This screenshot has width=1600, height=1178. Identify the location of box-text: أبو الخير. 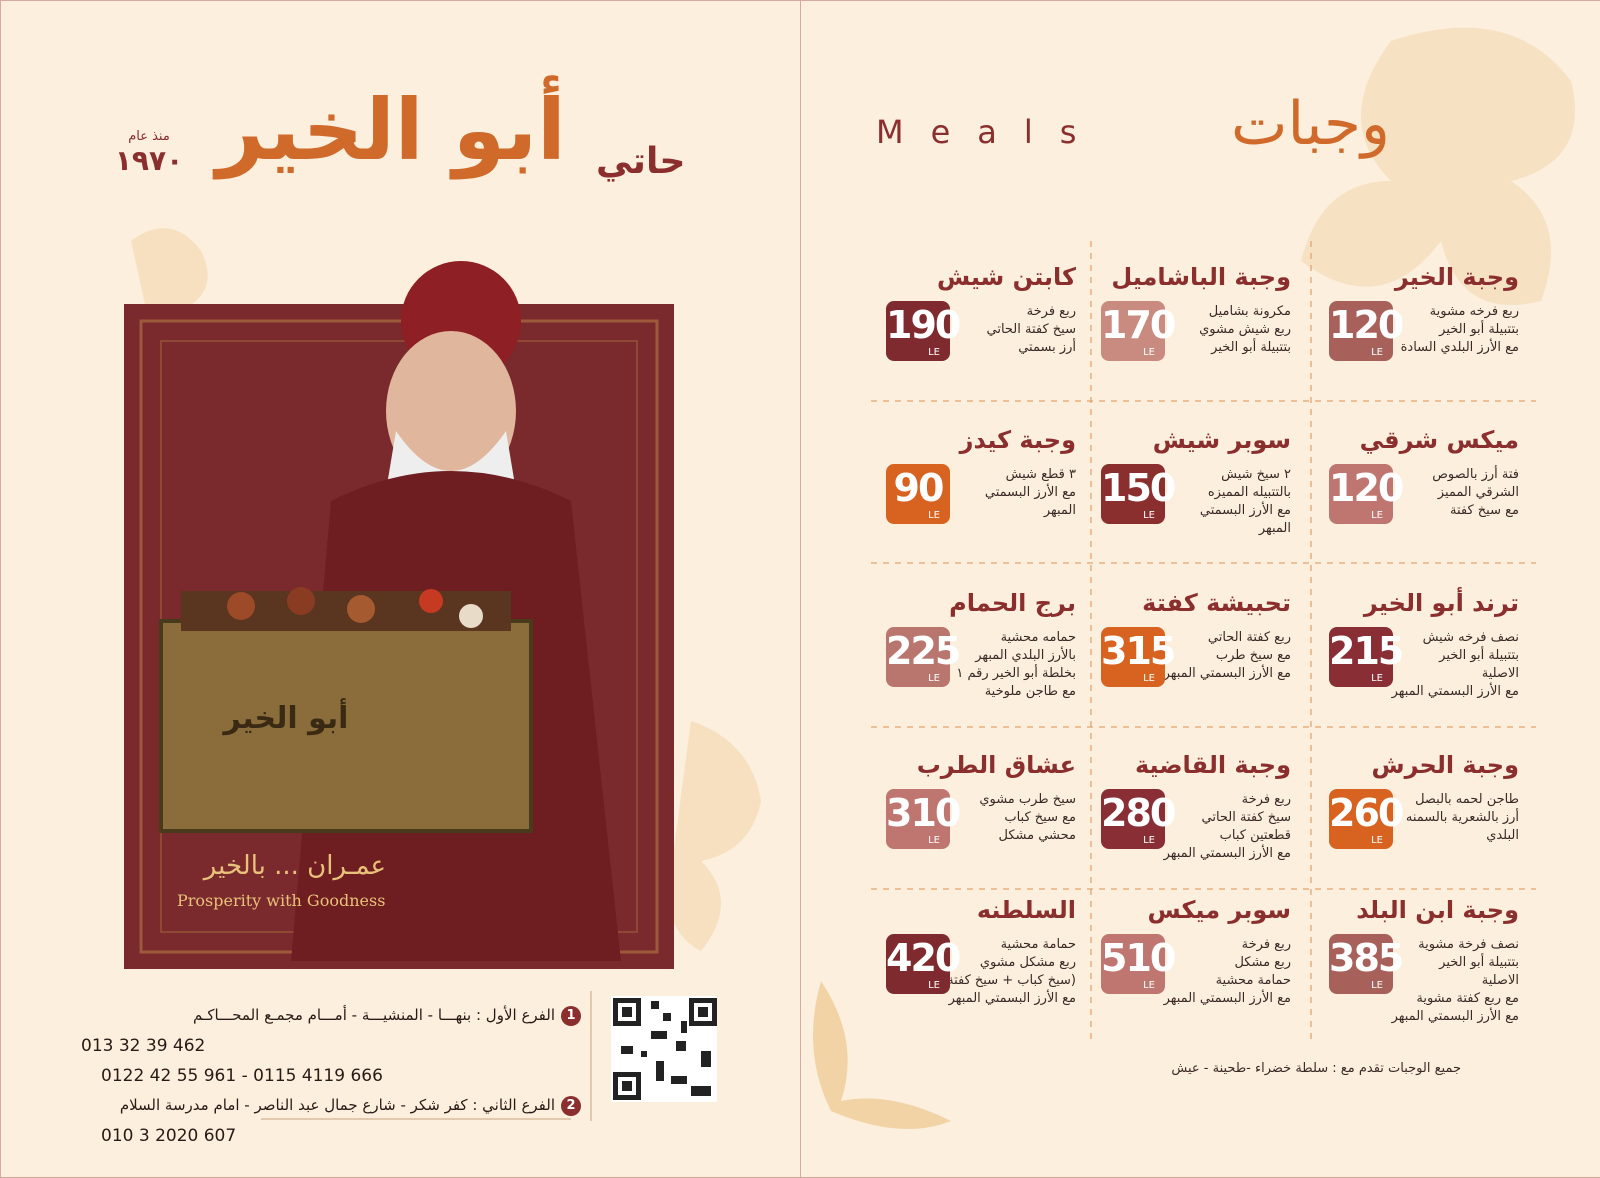
(286, 718).